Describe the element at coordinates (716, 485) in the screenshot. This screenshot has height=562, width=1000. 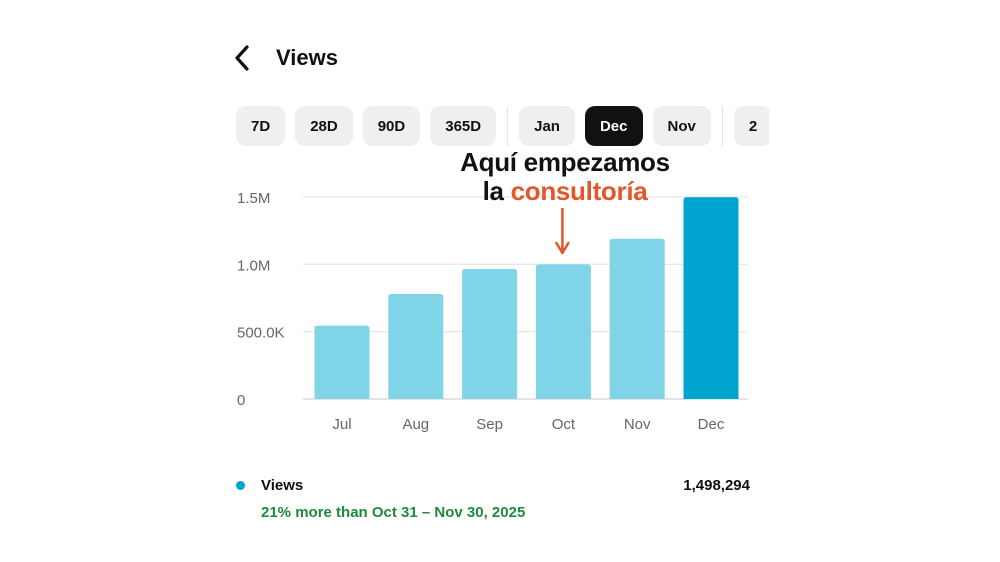
I see `legend-total-value: 1,498,294` at that location.